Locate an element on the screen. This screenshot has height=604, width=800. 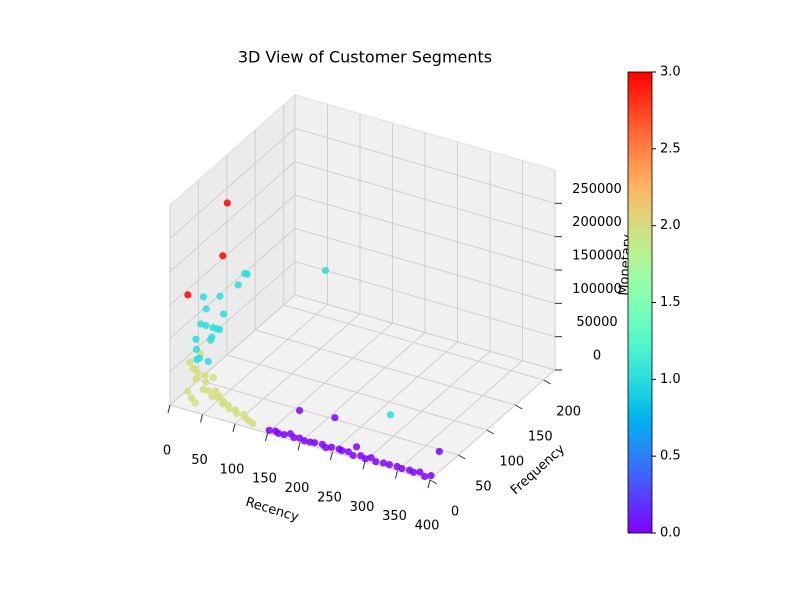
x-tick-label: 150 is located at coordinates (264, 479).